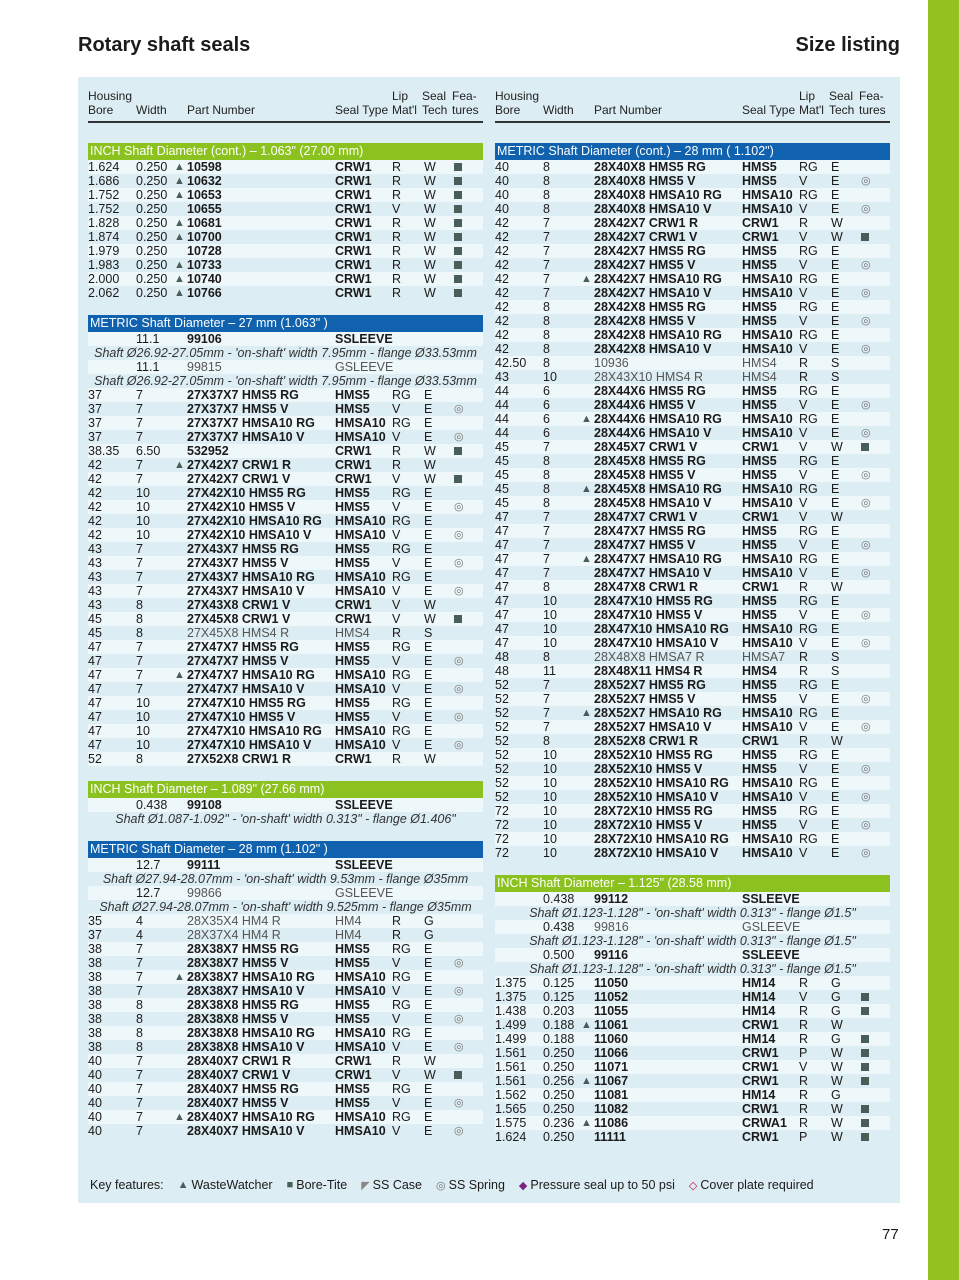 The width and height of the screenshot is (959, 1280). What do you see at coordinates (559, 955) in the screenshot?
I see `width: 0.500` at bounding box center [559, 955].